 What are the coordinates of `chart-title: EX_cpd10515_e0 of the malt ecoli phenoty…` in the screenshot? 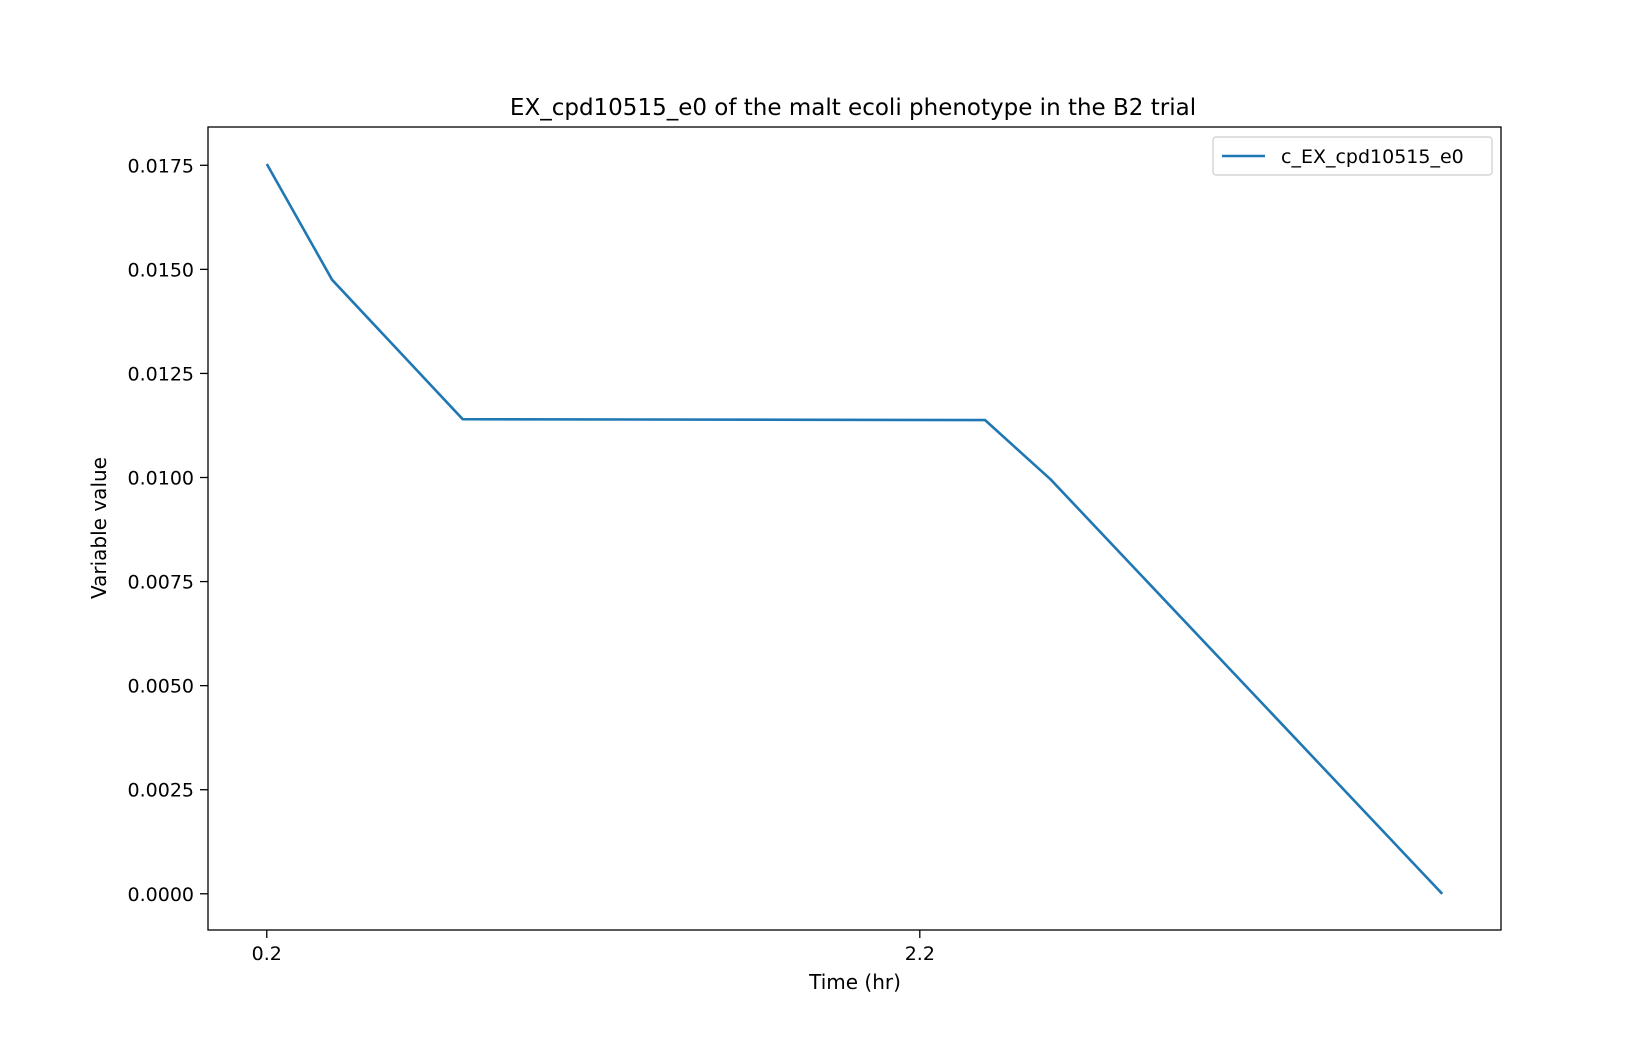 It's located at (853, 108).